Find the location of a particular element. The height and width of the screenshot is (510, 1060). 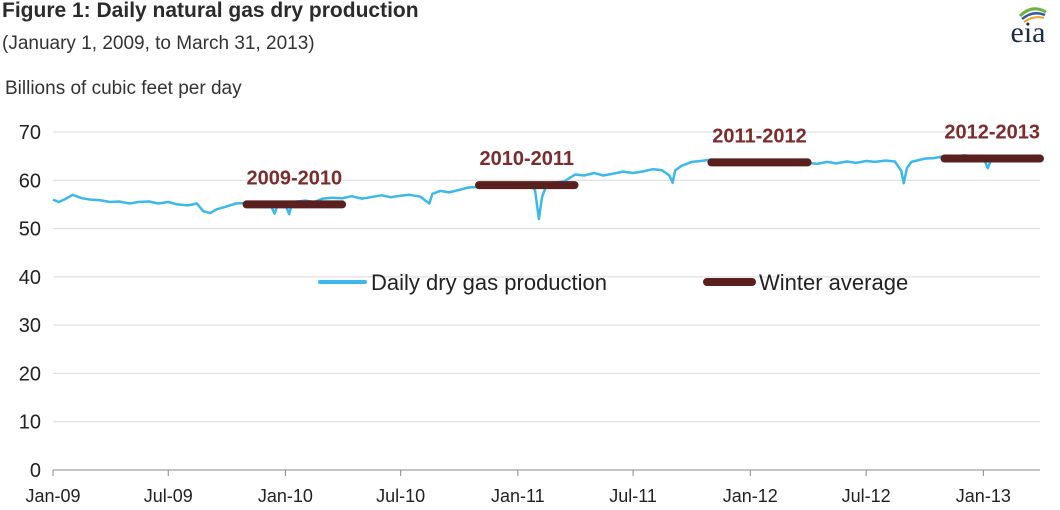

x-tick-label: Jul-09 is located at coordinates (168, 496).